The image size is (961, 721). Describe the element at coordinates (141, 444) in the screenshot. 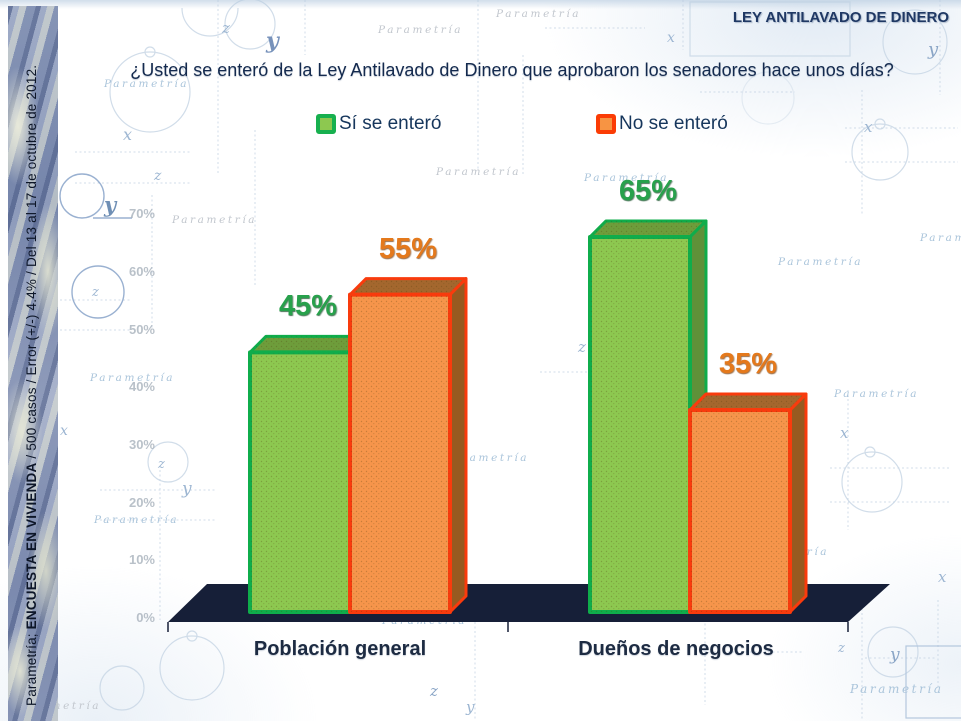

I see `y-axis-tick-label: 30%` at that location.